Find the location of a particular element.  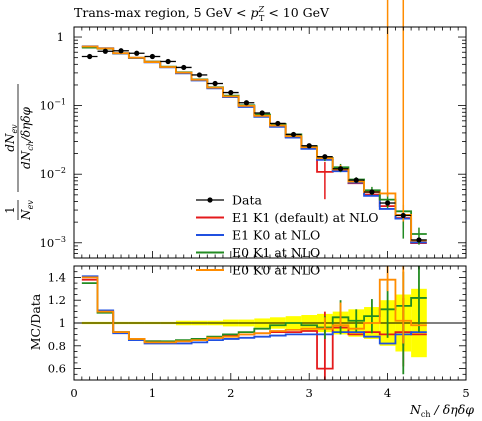

legend-data-marker is located at coordinates (210, 200).